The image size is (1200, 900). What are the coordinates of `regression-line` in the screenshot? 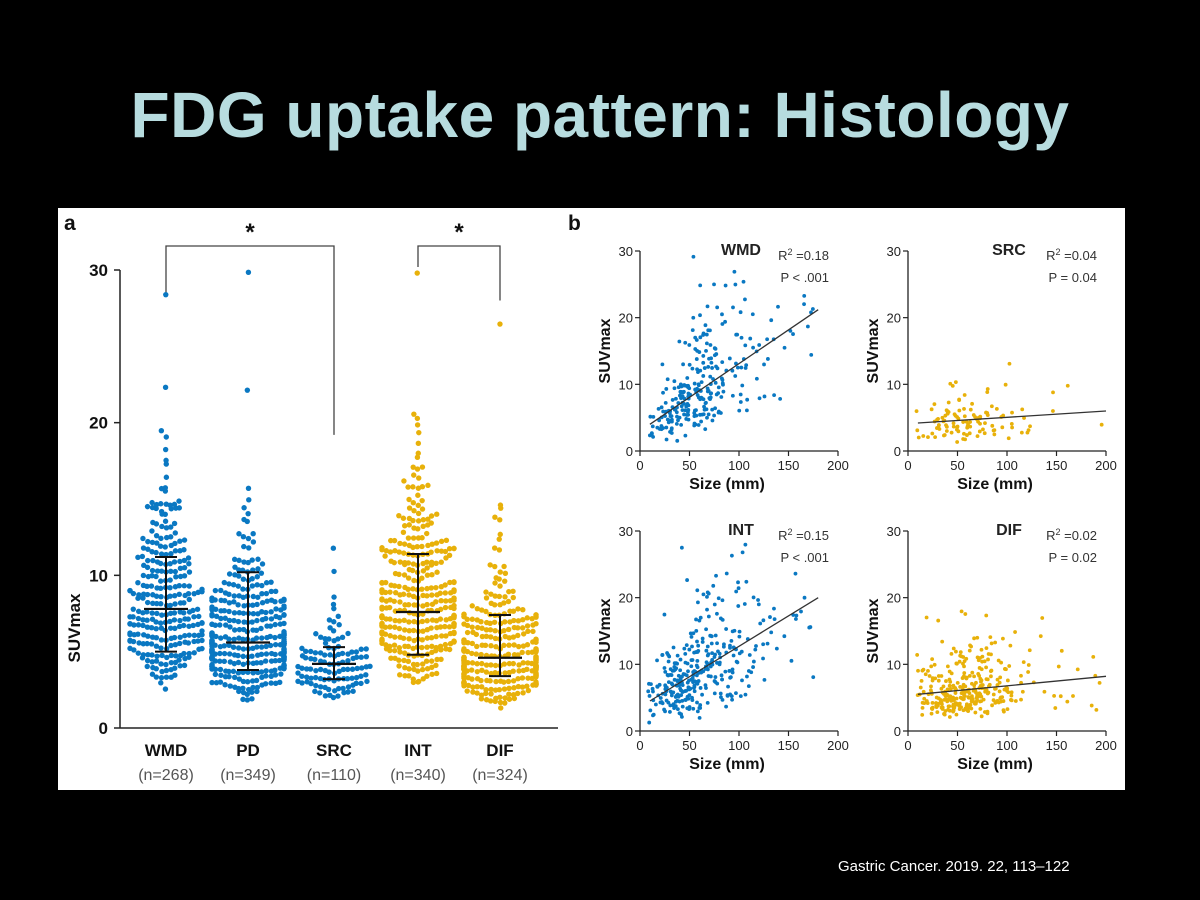 It's located at (734, 367).